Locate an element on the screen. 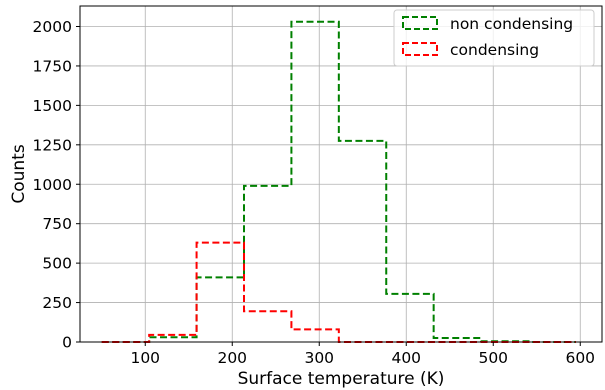 Image resolution: width=605 pixels, height=390 pixels. legend-swatch-condensing is located at coordinates (420, 49).